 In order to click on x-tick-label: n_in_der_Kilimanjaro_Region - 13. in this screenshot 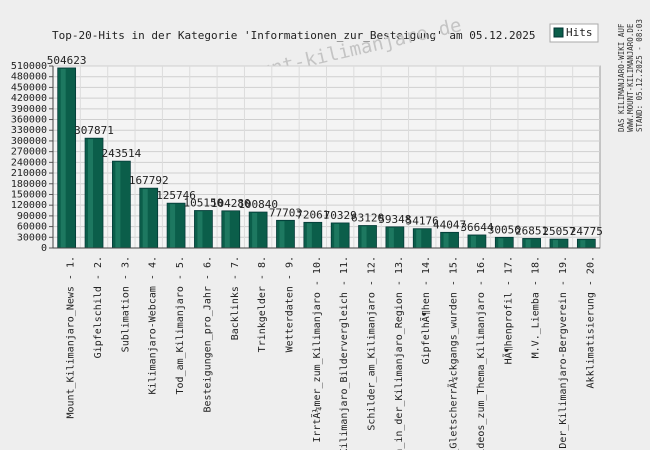, I will do `click(399, 353)`.